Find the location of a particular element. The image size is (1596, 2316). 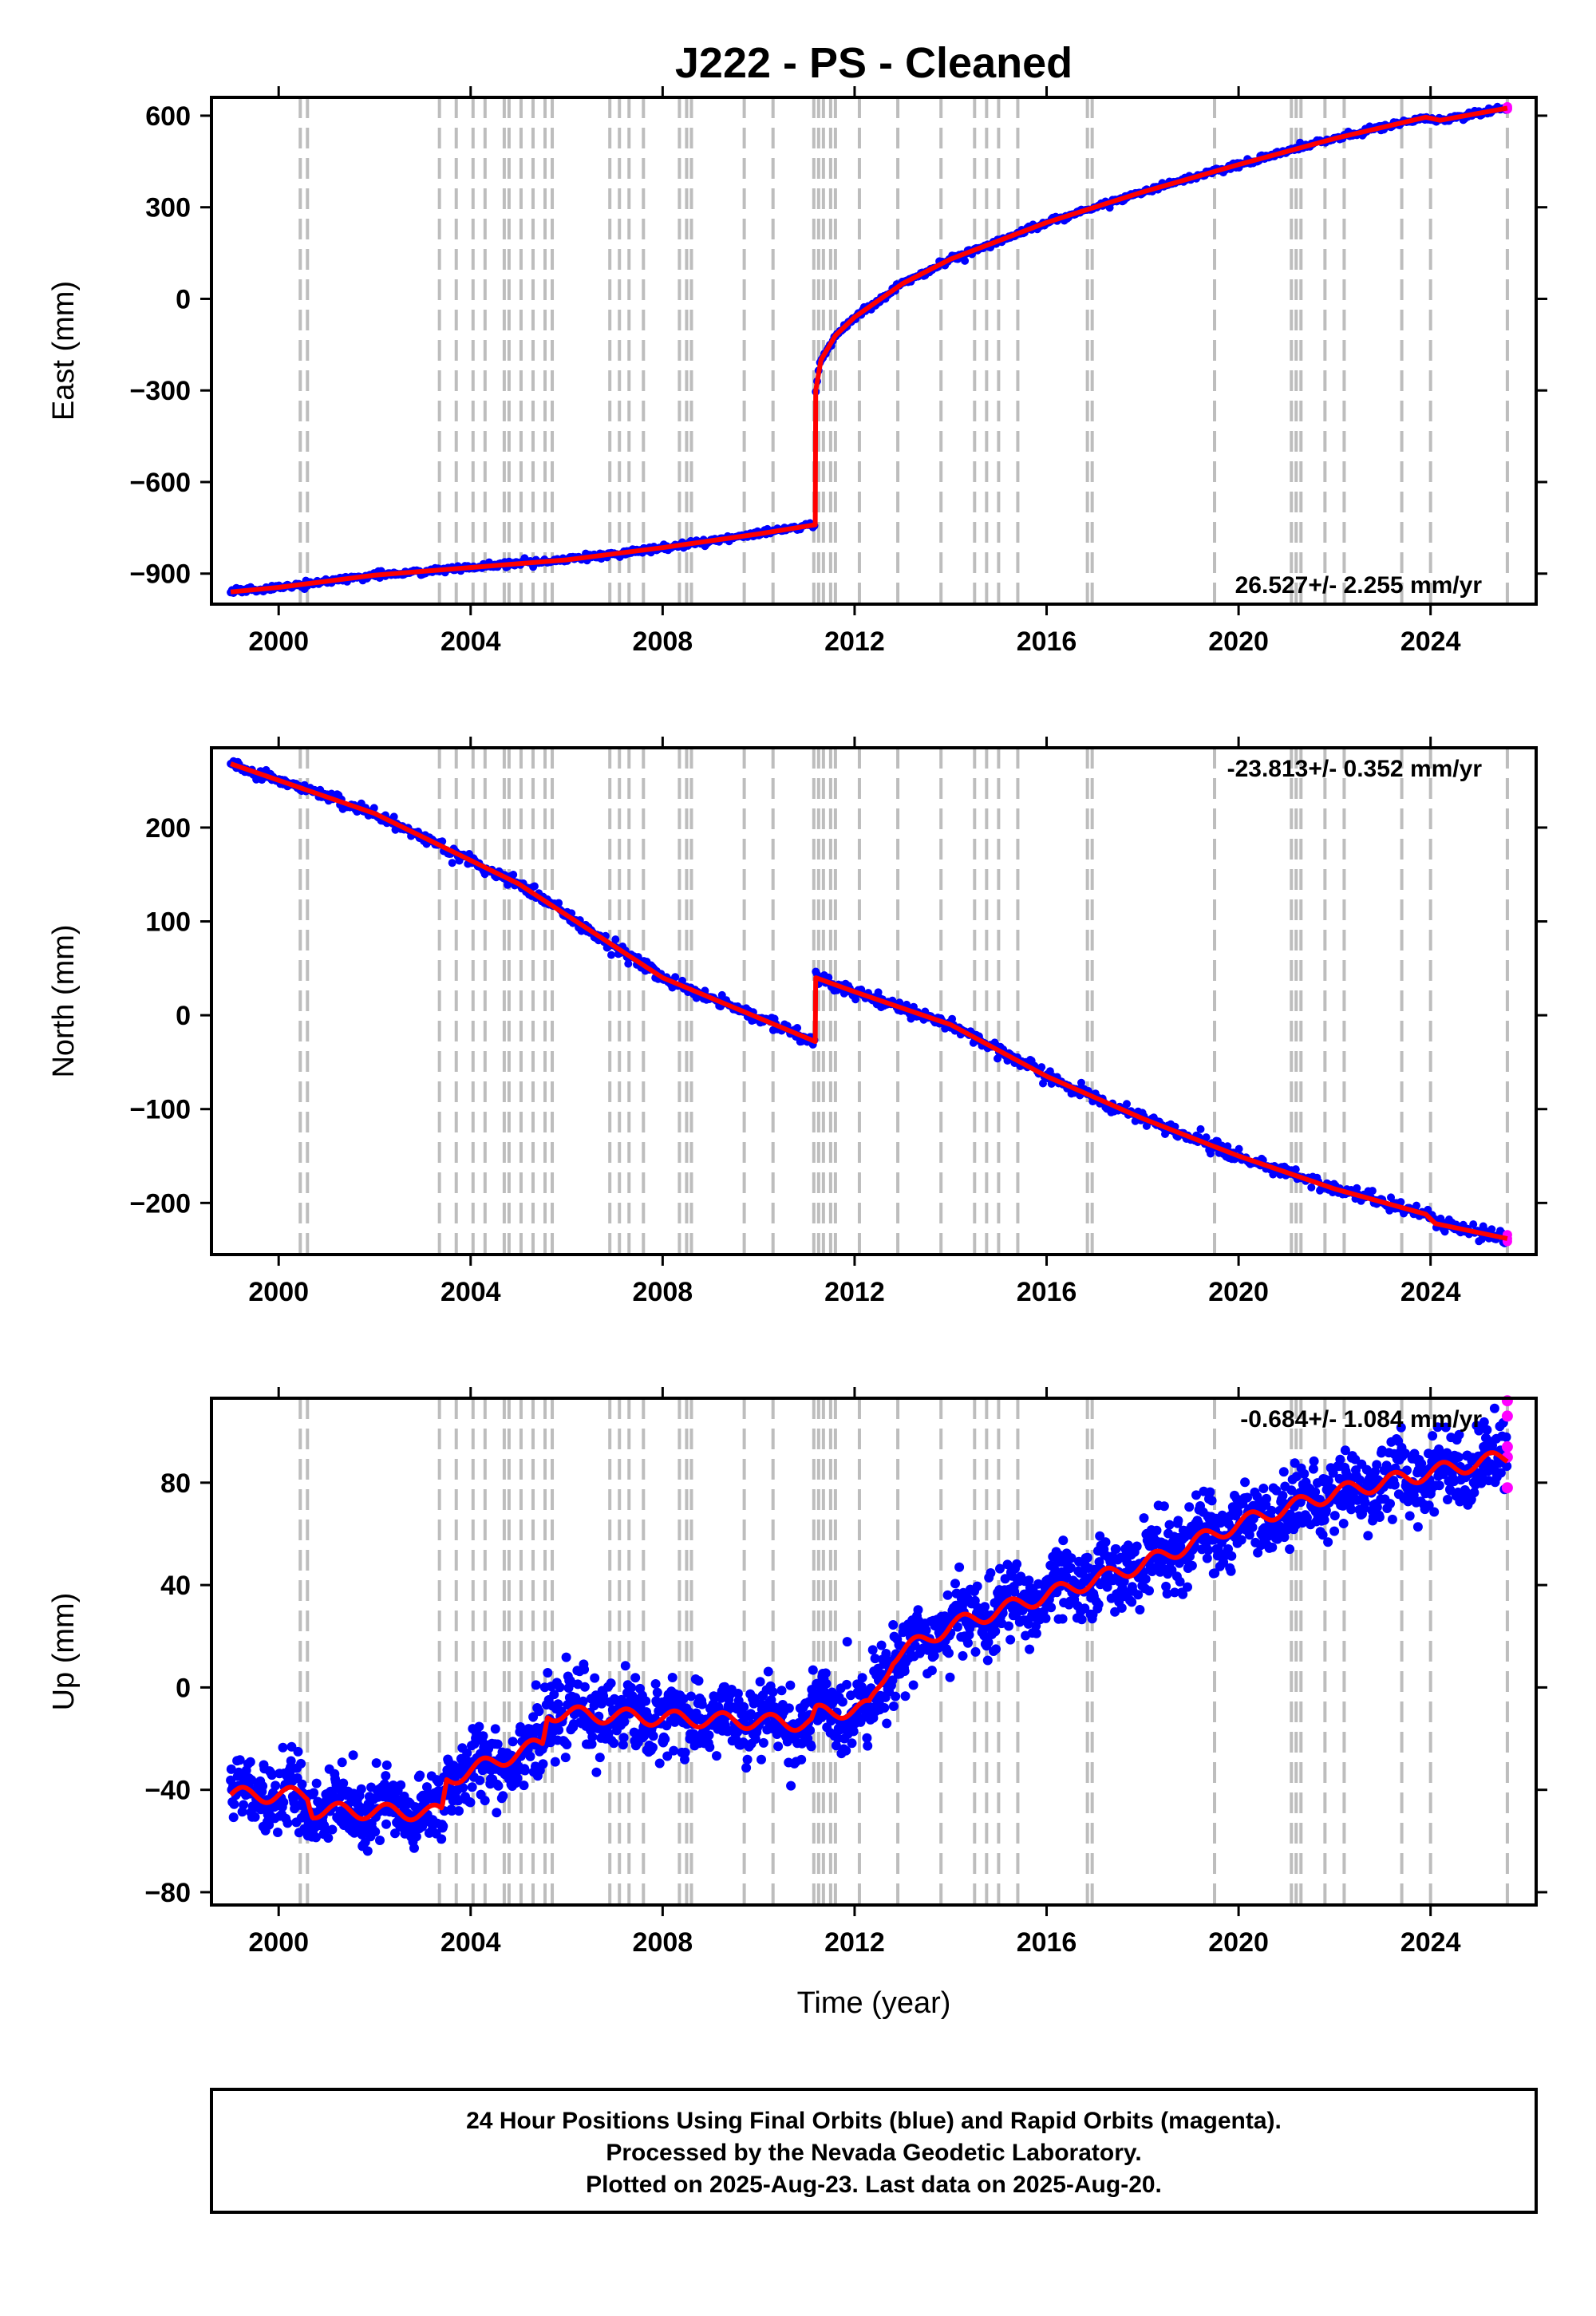

up-rate-label: -0.684+/- 1.084 mm/yr is located at coordinates (1361, 1419).